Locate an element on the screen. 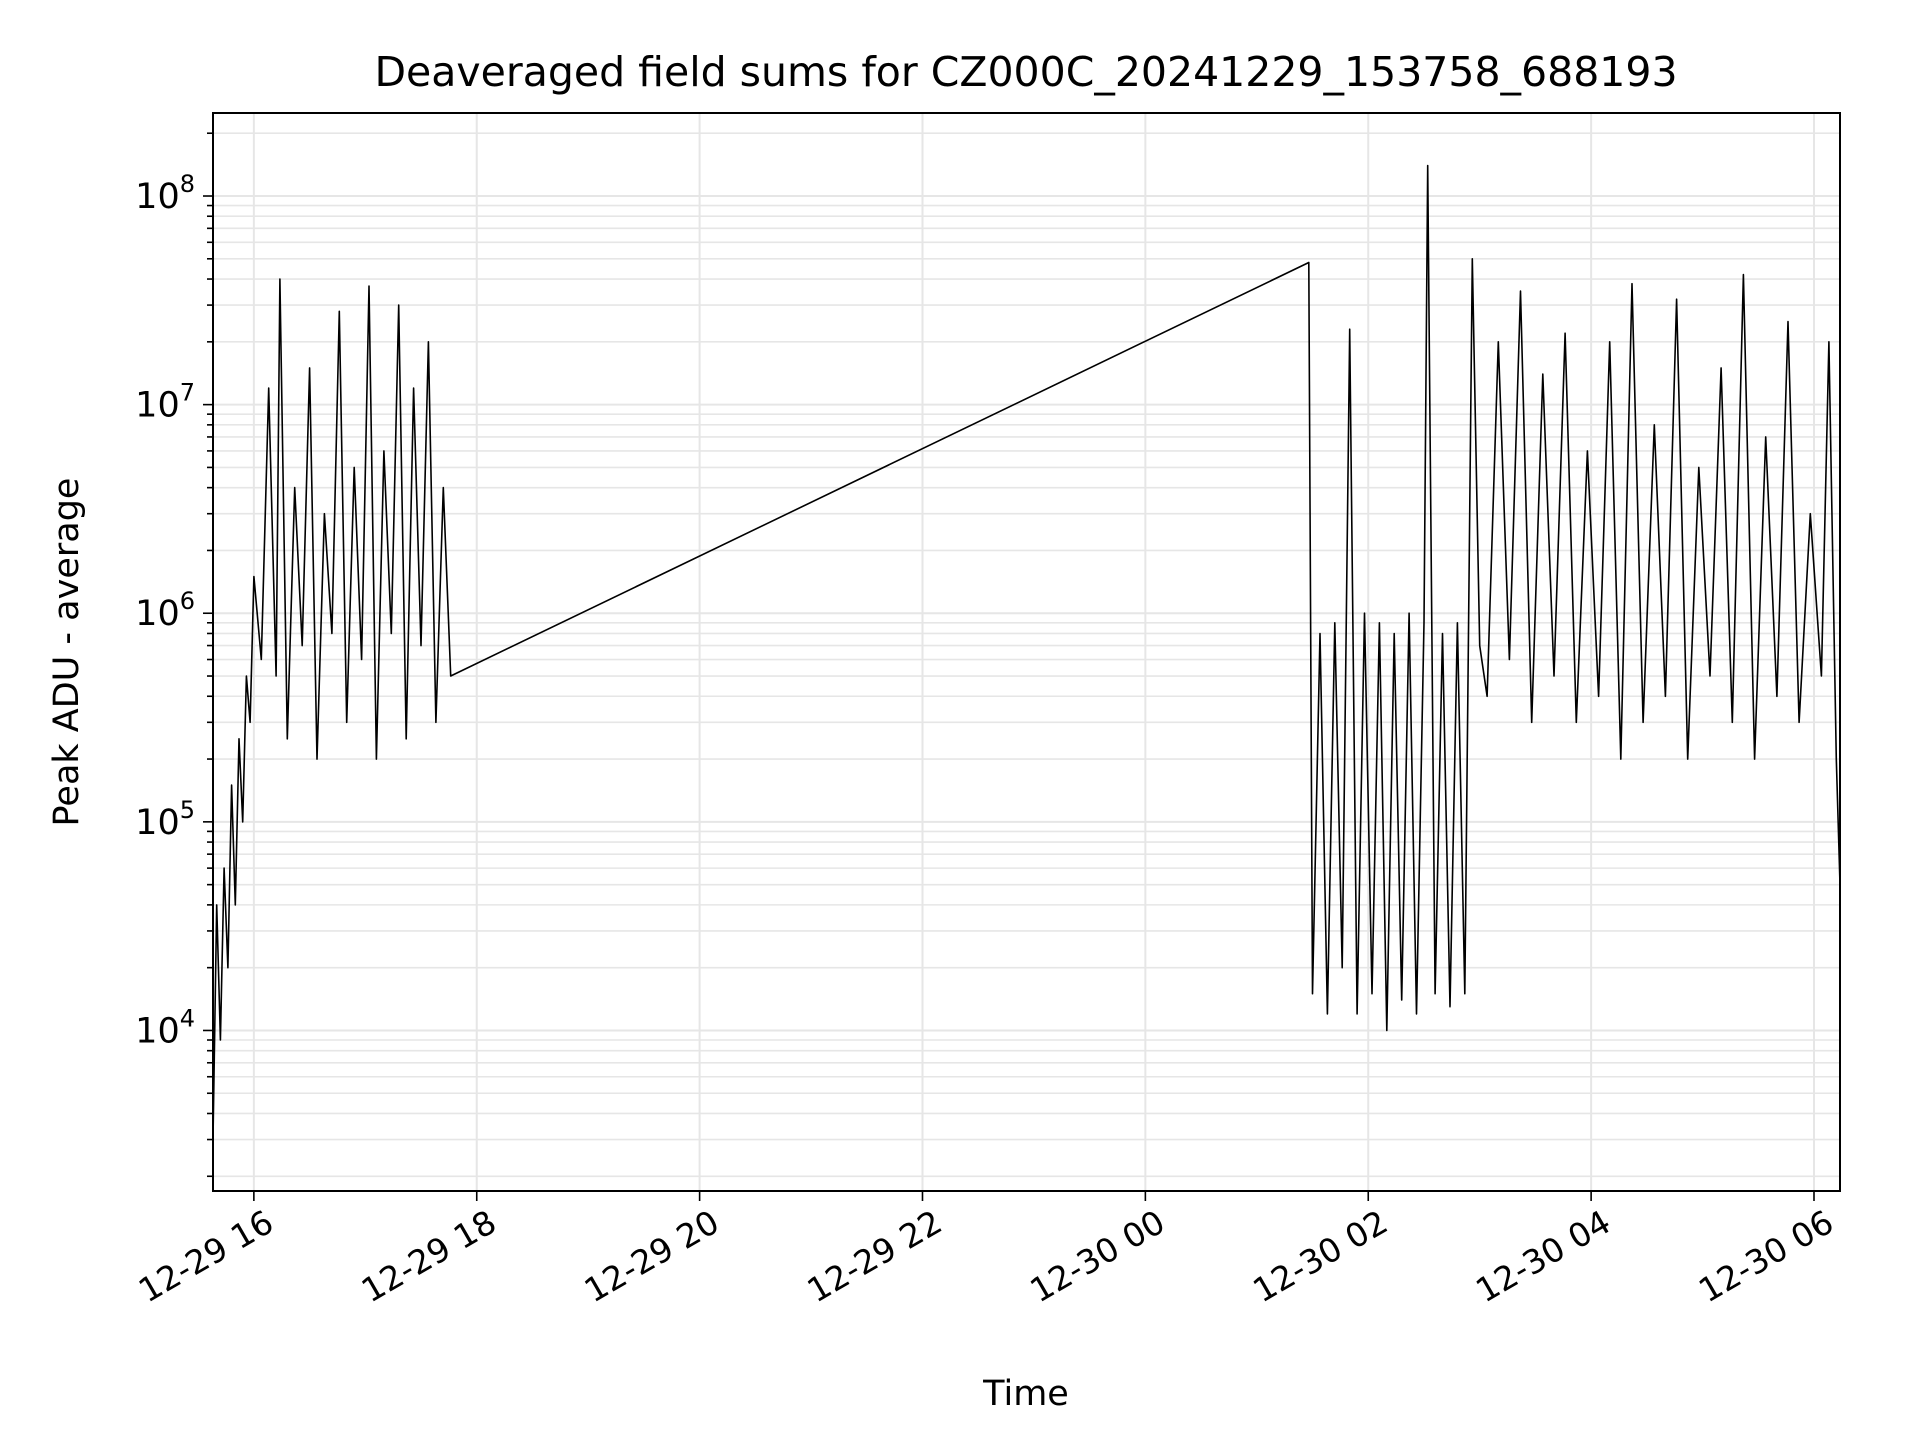 This screenshot has width=1920, height=1440. y-tick-label: 10⁵ is located at coordinates (165, 819).